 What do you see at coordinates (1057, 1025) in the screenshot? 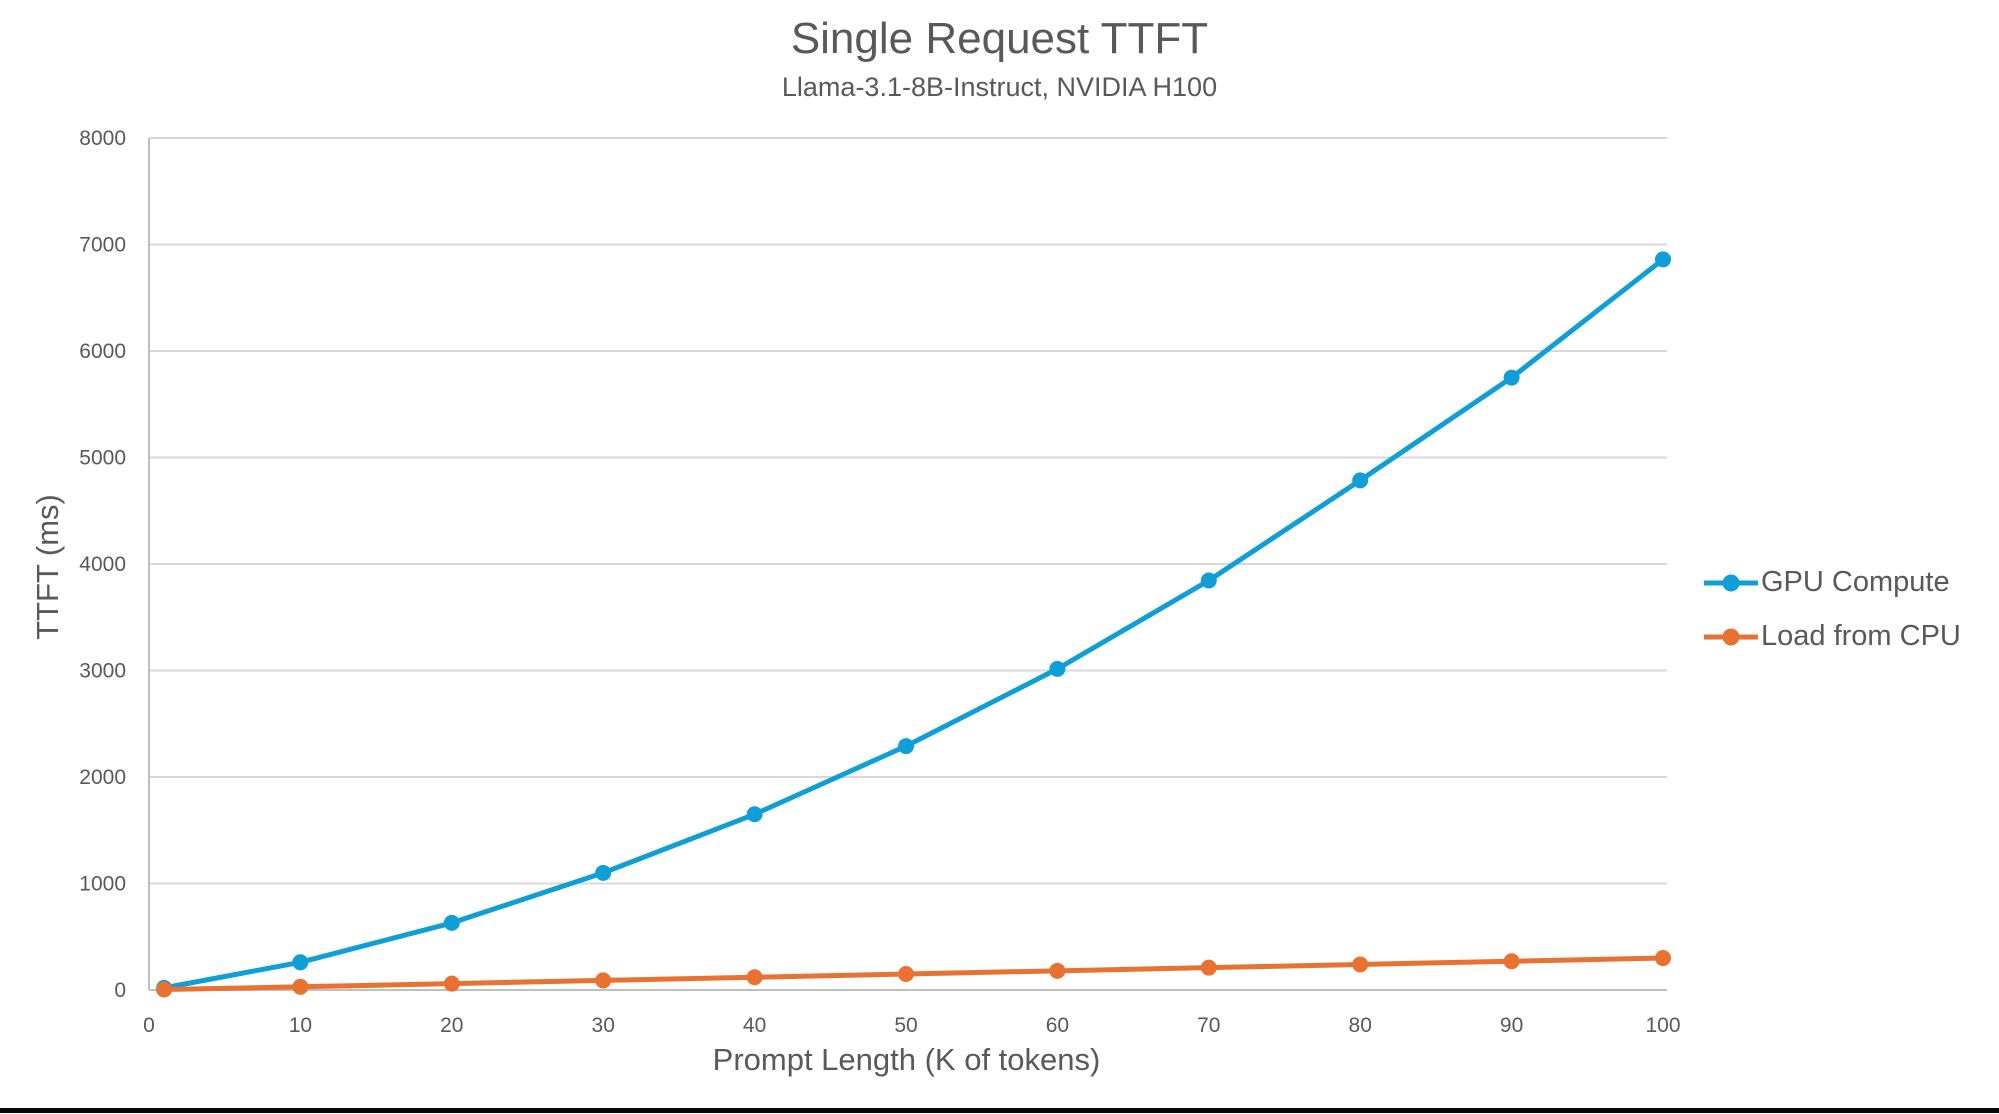
I see `x-tick-label: 60` at bounding box center [1057, 1025].